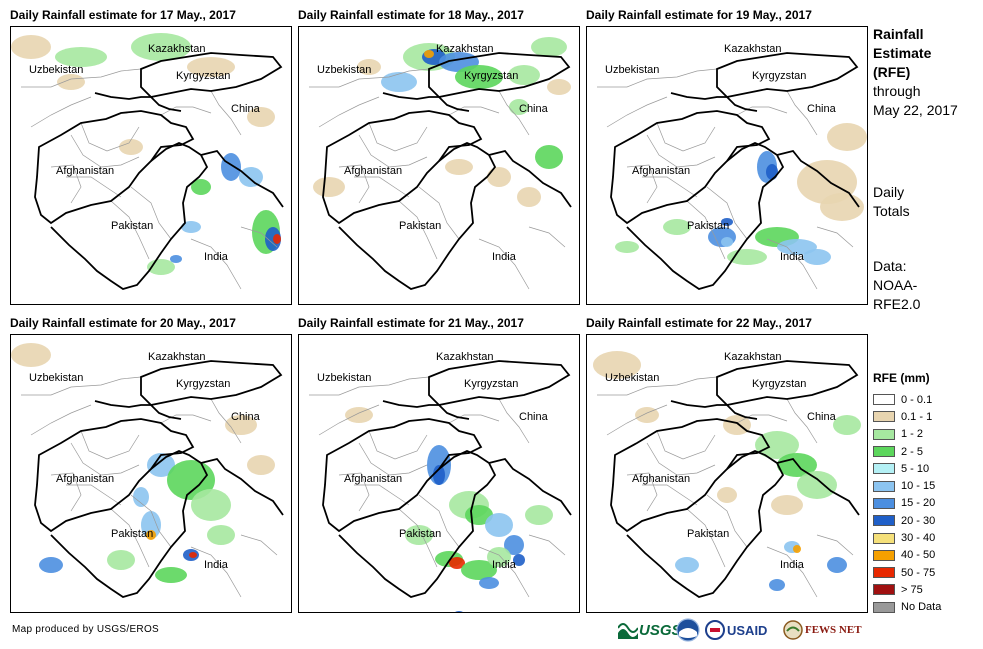  Describe the element at coordinates (793, 630) in the screenshot. I see `fewsnet-globe-icon` at that location.